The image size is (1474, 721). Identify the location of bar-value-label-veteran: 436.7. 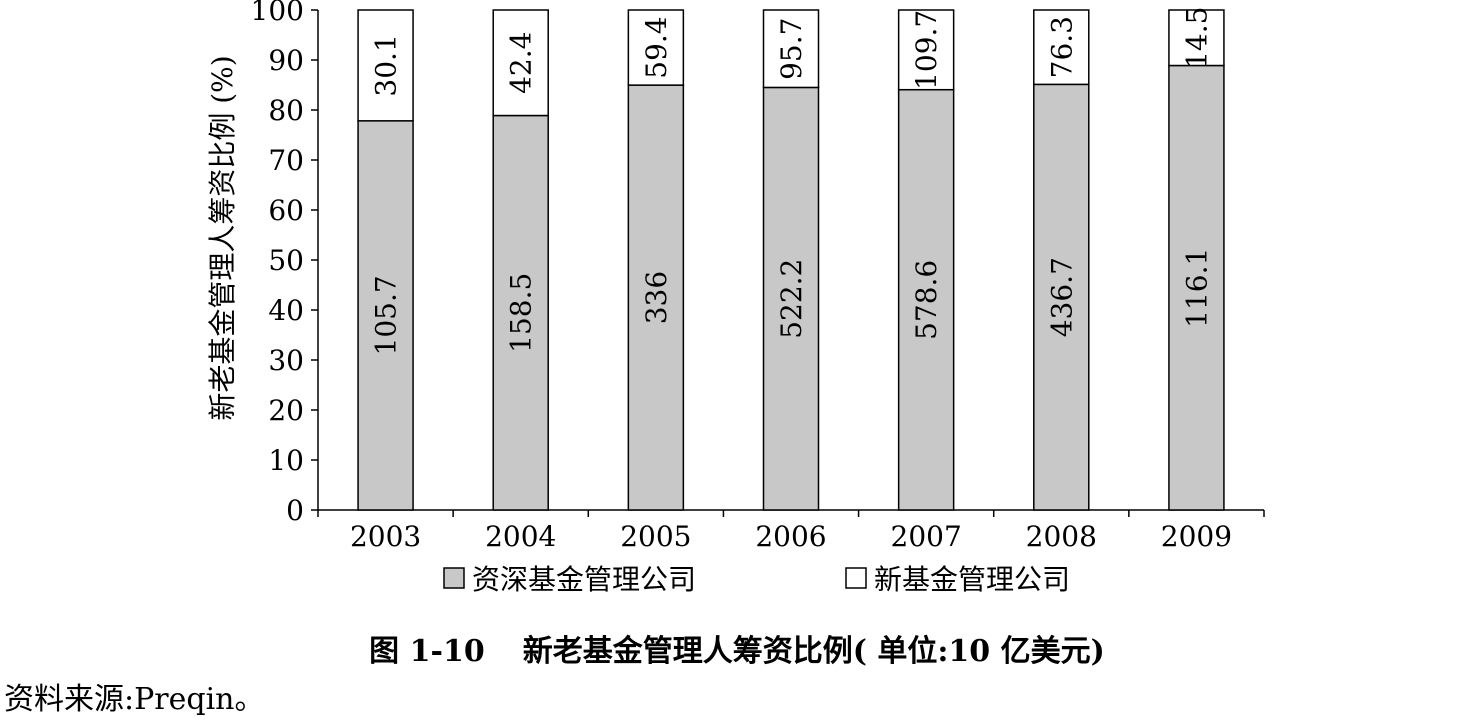
(1061, 297).